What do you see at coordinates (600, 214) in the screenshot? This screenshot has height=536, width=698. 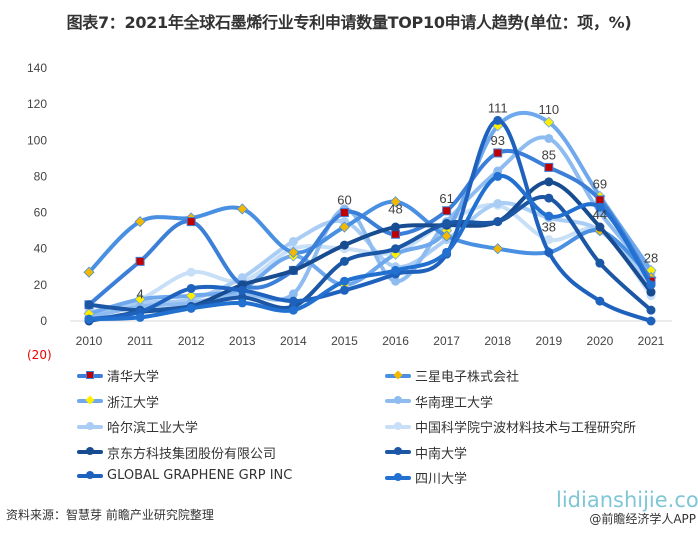 I see `data-label: 44` at bounding box center [600, 214].